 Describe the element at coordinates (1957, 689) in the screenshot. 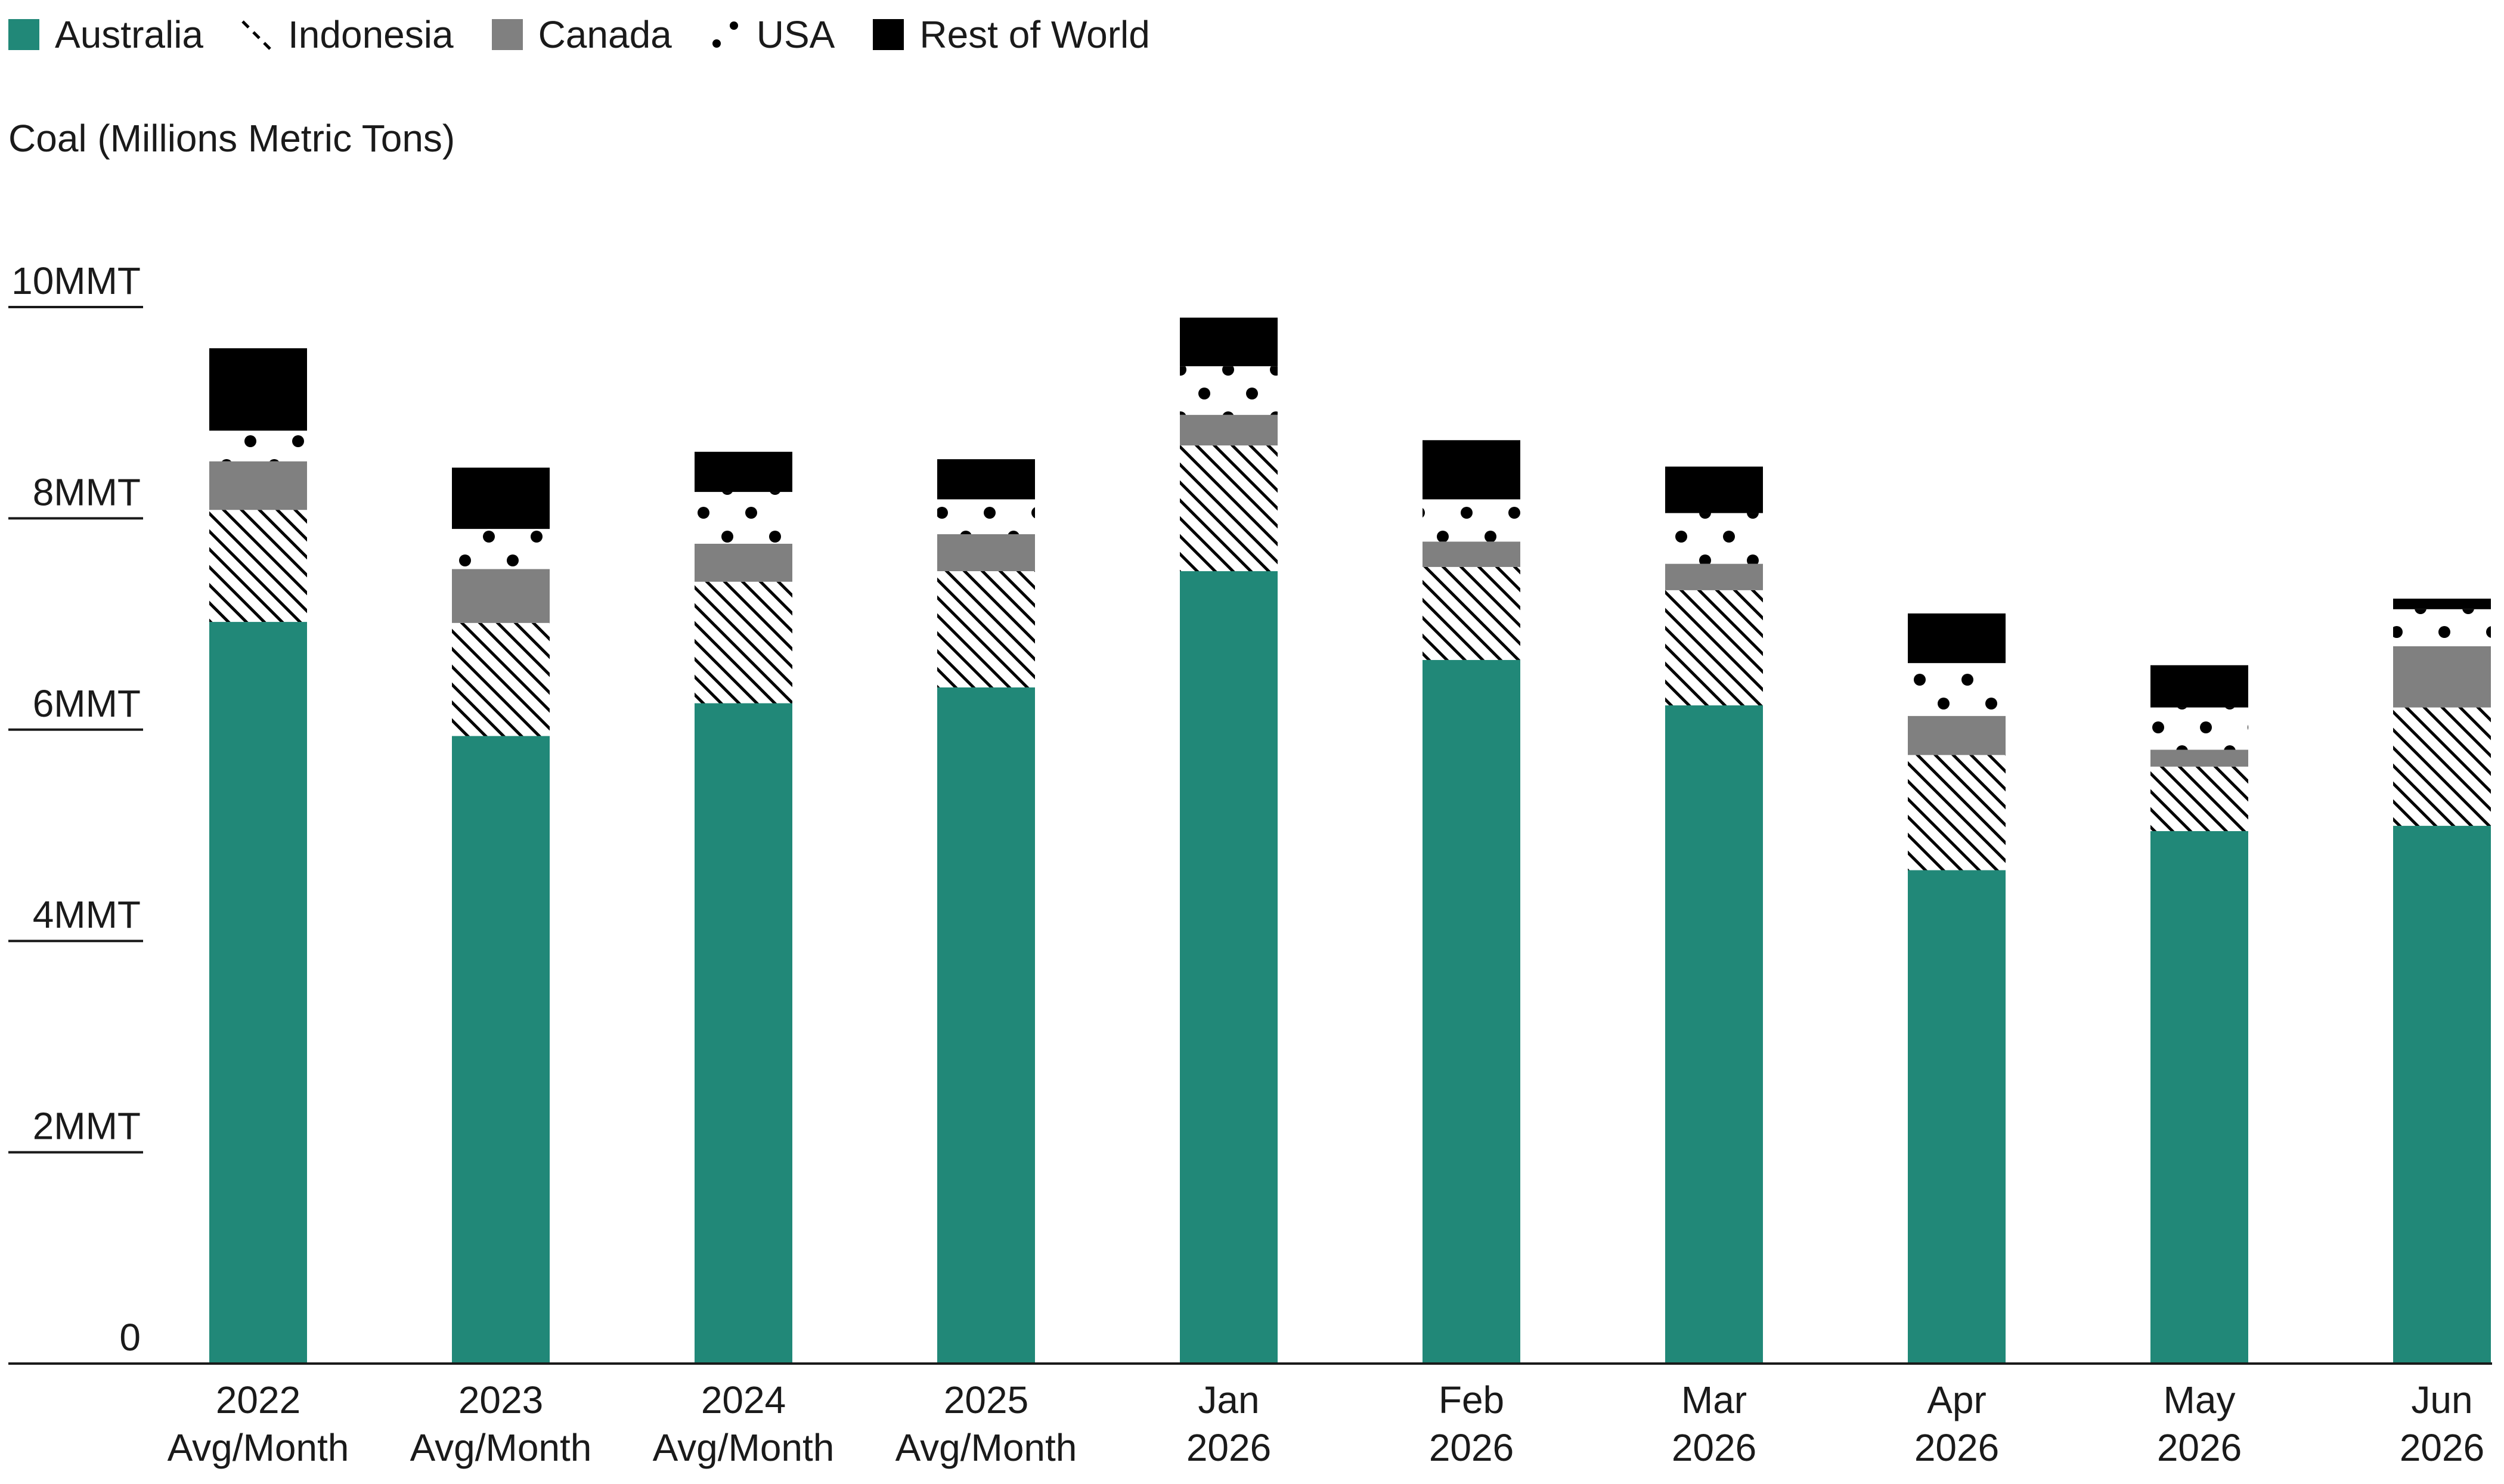

I see `bar-usa-apr-2026` at that location.